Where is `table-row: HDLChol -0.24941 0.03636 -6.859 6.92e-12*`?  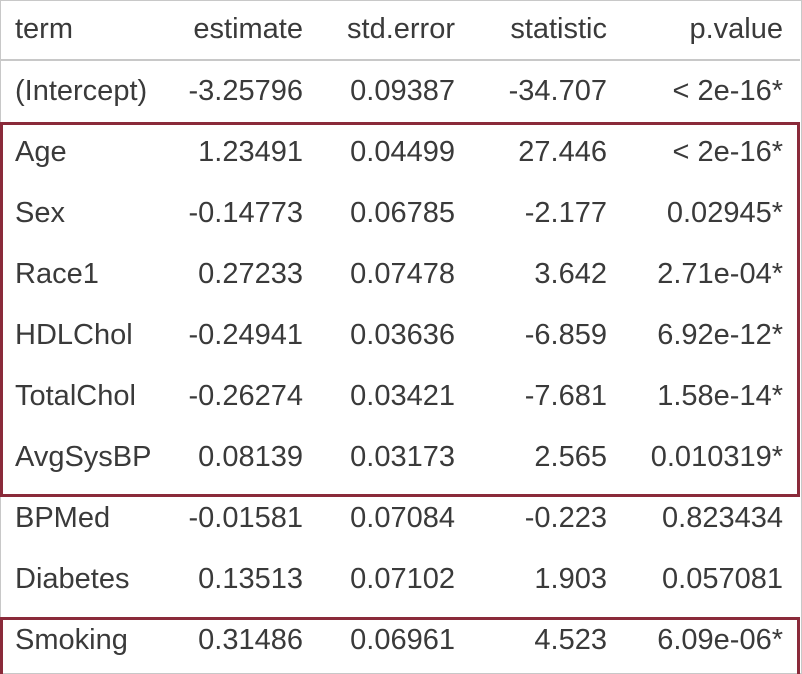
table-row: HDLChol -0.24941 0.03636 -6.859 6.92e-12* is located at coordinates (400, 335).